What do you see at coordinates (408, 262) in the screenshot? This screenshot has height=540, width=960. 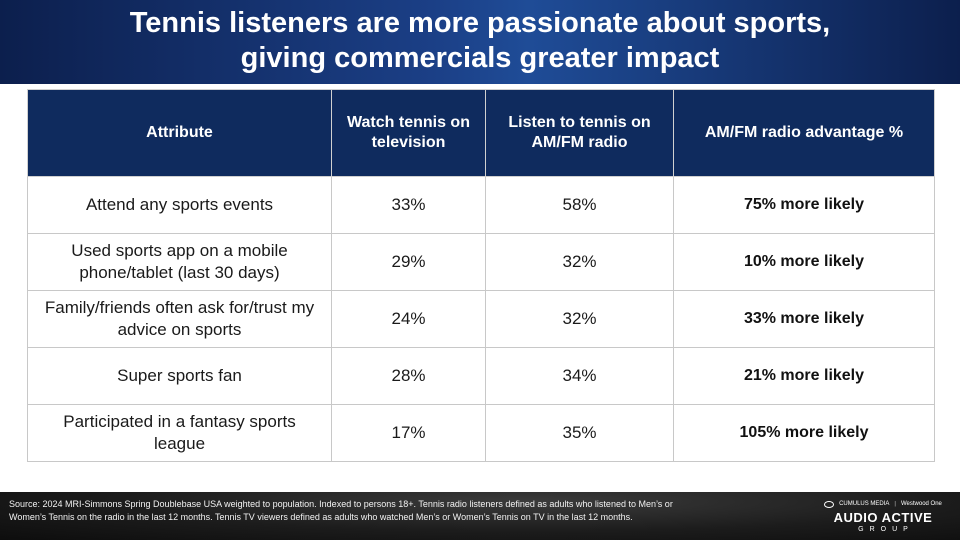 I see `cell-tv: 29%` at bounding box center [408, 262].